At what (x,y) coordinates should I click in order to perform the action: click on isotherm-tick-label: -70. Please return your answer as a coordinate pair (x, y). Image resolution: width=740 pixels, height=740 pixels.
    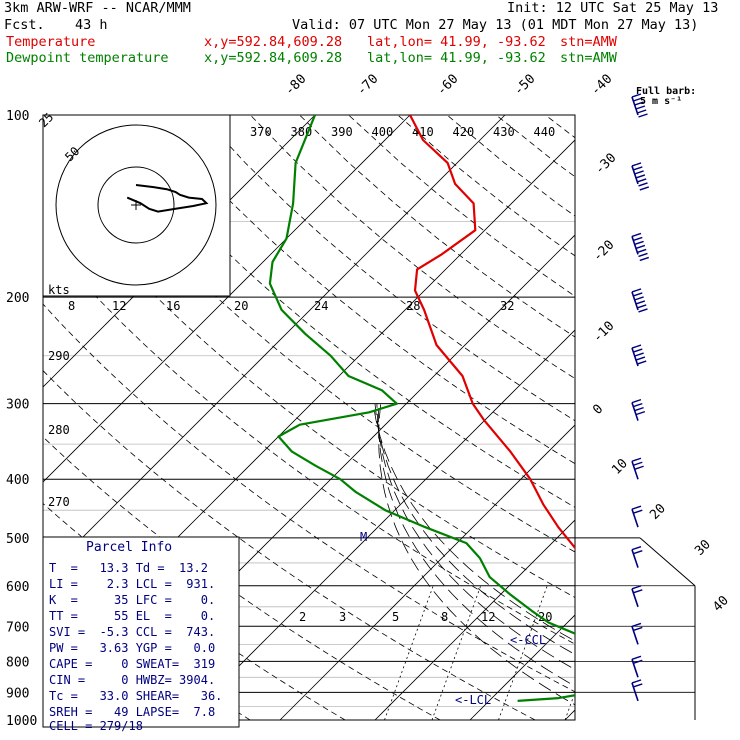
    Looking at the image, I should click on (367, 85).